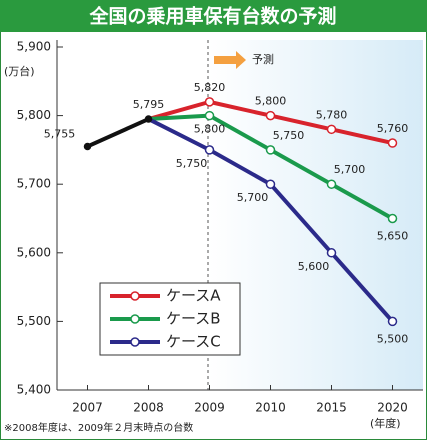 The width and height of the screenshot is (427, 440). I want to click on y-tick-label: 5,500, so click(34, 321).